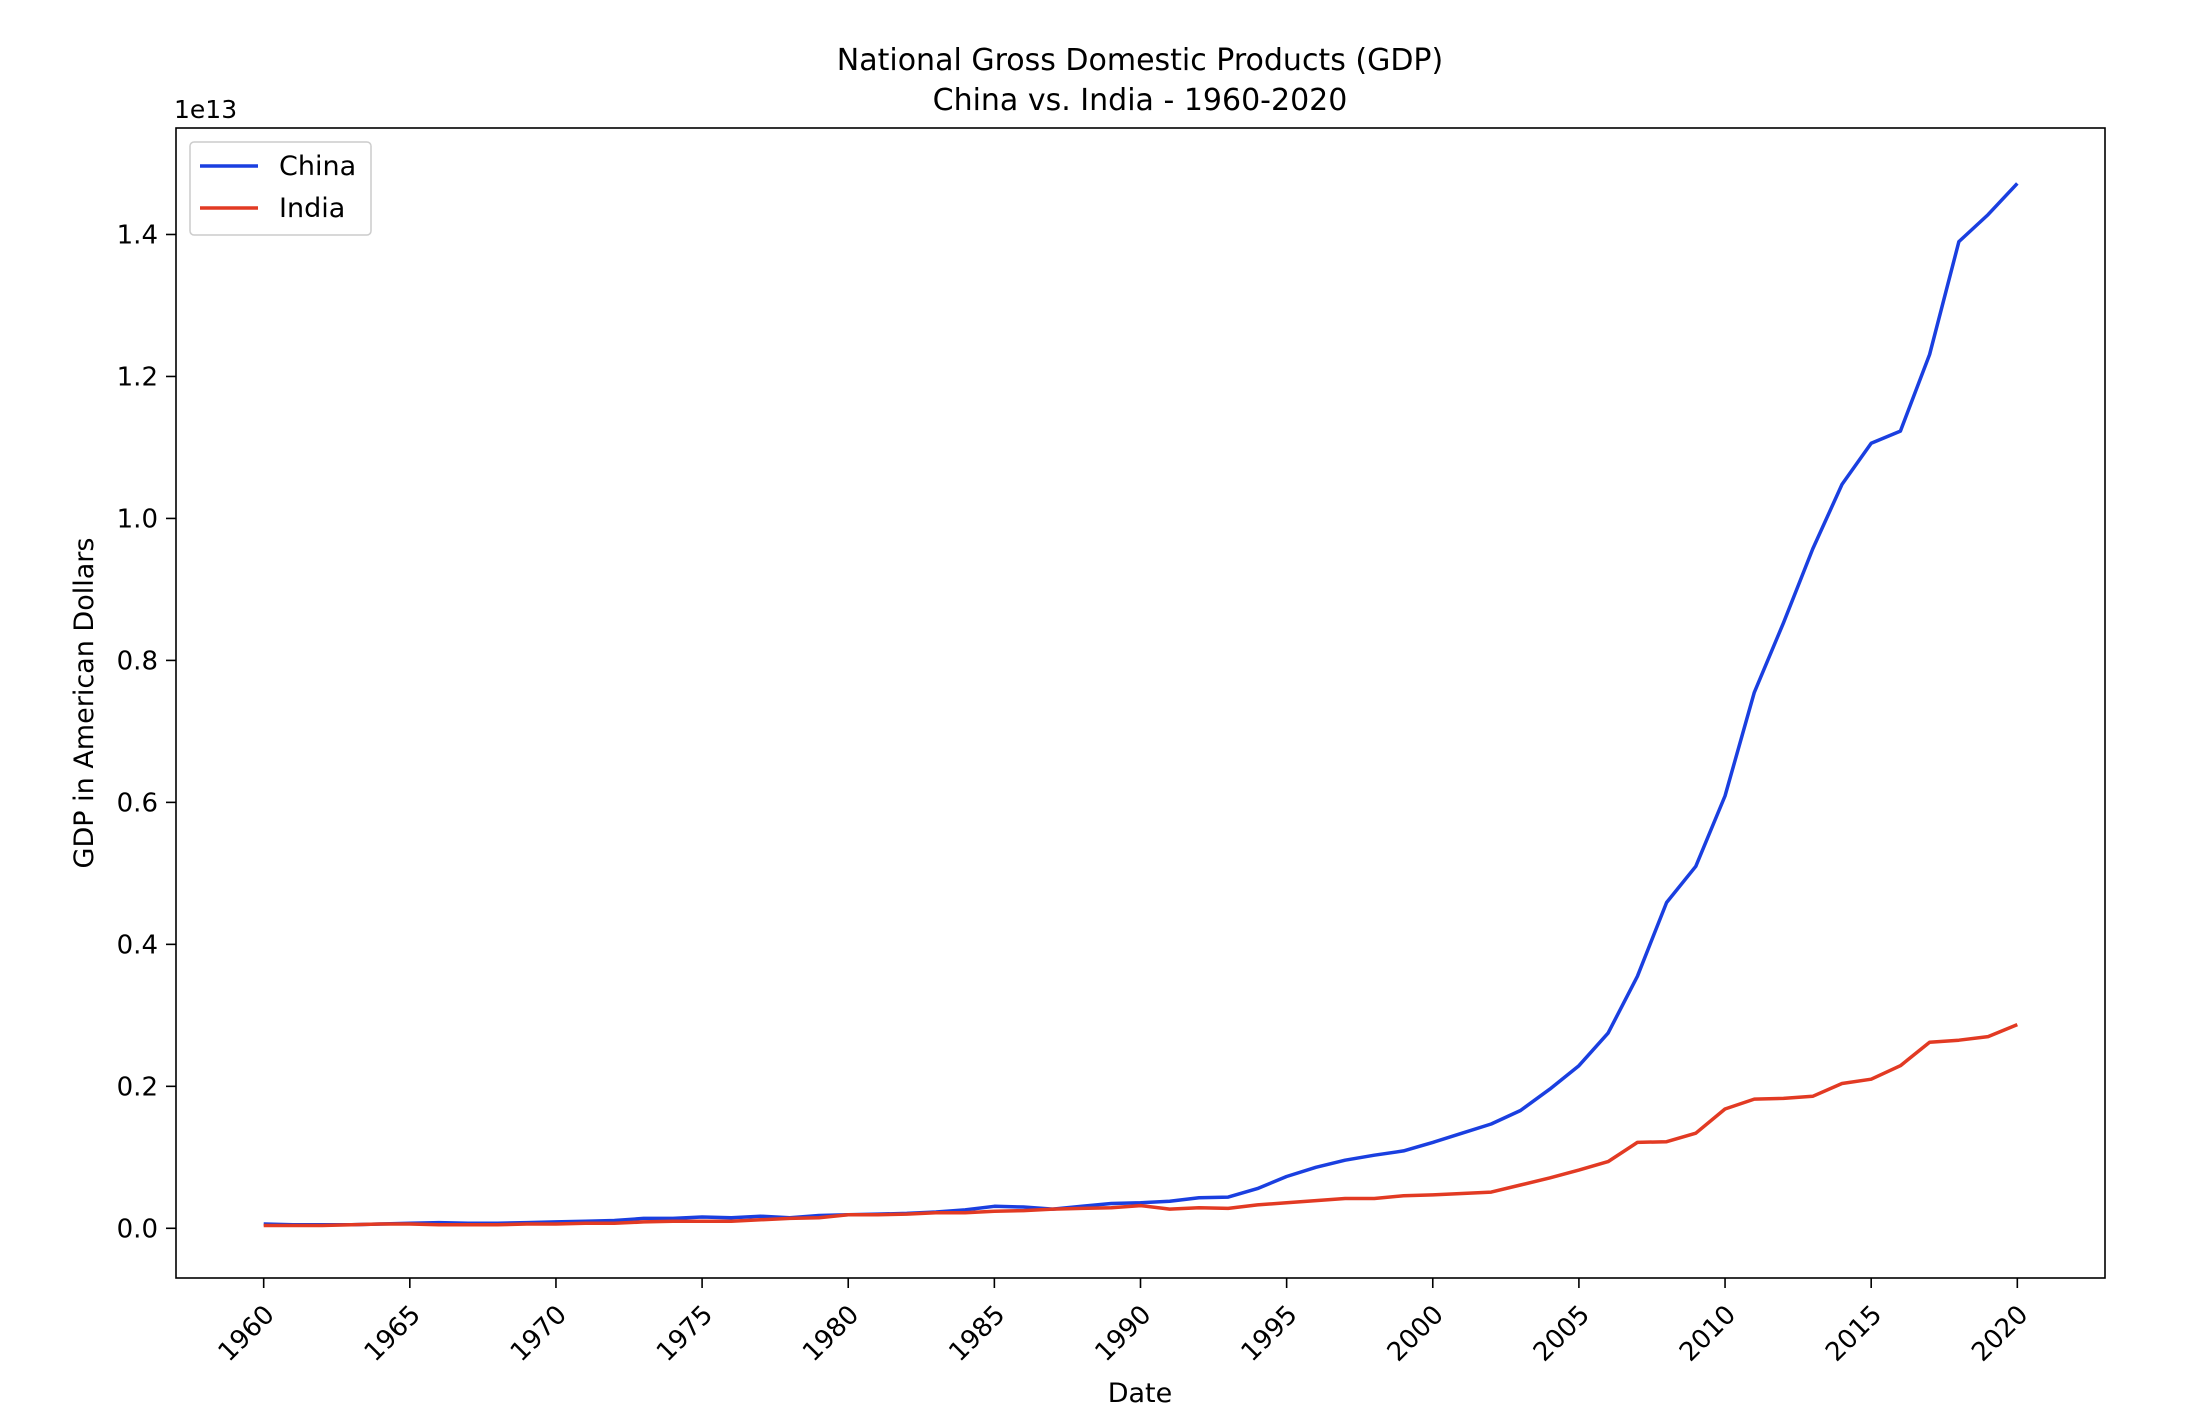  I want to click on x-tick-label: 1970, so click(539, 1334).